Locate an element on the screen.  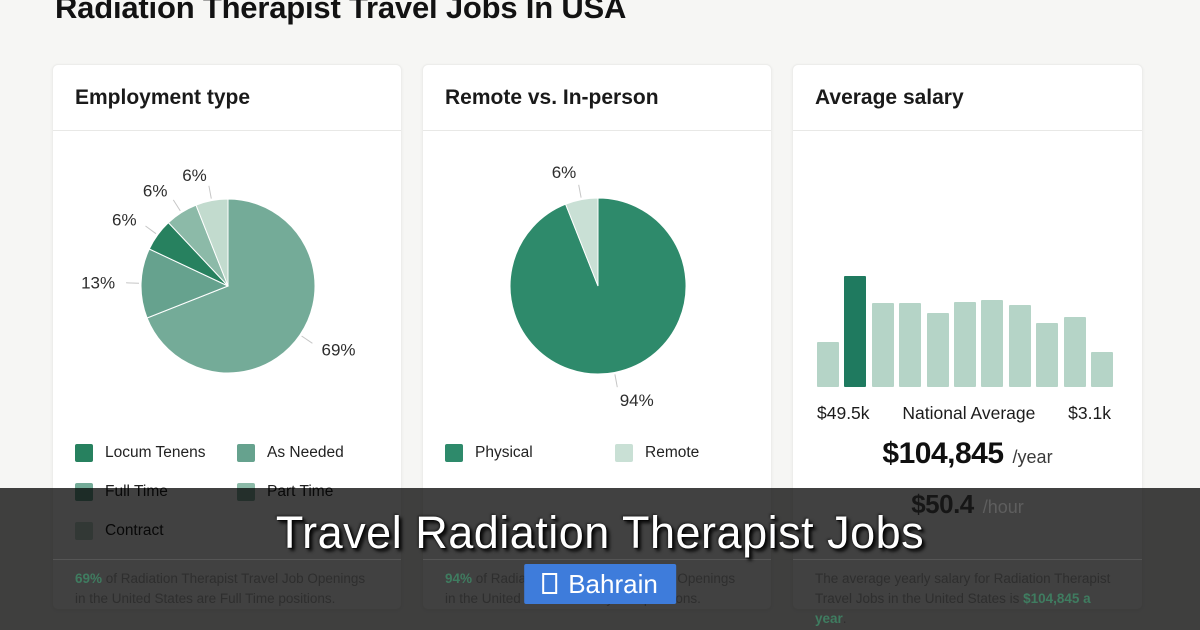
bahrain-button: Bahrain is located at coordinates (600, 584).